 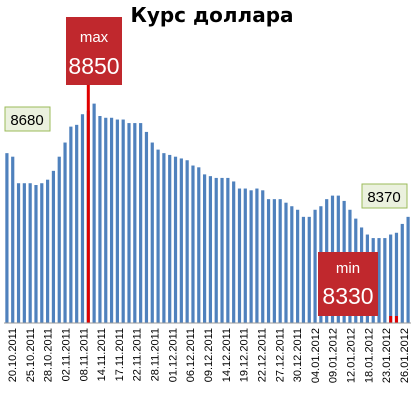 I want to click on min-callout-value: 8330, so click(x=347, y=296).